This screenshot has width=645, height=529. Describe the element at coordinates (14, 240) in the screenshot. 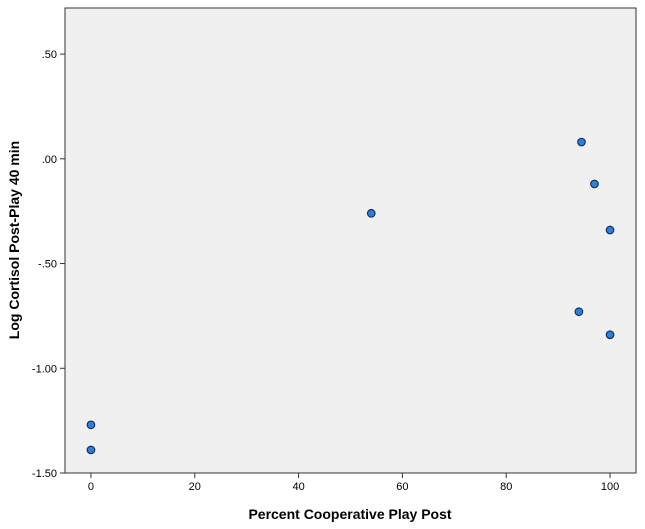

I see `y-axis-title: Log Cortisol Post-Play 40 min` at that location.